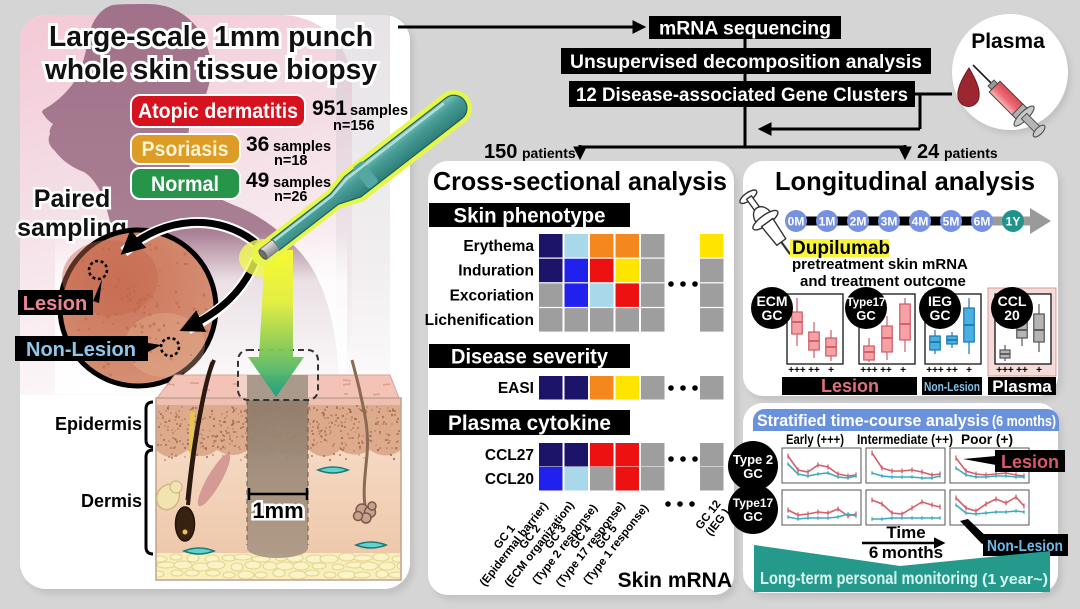 This screenshot has width=1080, height=609. What do you see at coordinates (827, 222) in the screenshot?
I see `svg-text: 1M` at bounding box center [827, 222].